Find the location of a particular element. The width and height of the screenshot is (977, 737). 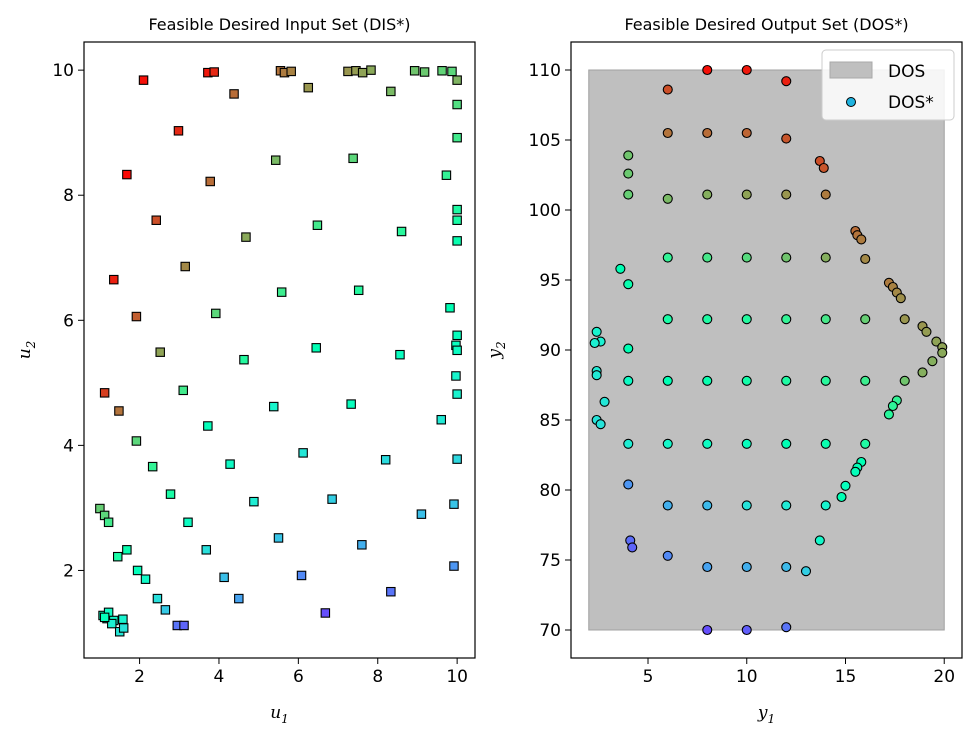

dis-xlabel-main: u is located at coordinates (275, 713).